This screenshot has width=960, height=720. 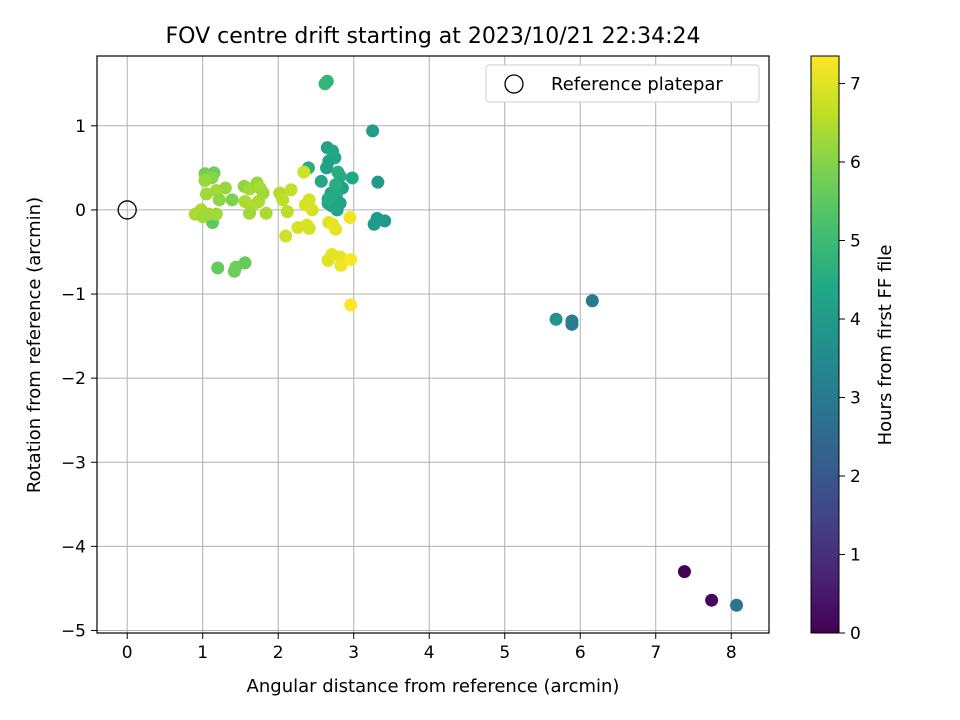 I want to click on y-ticks: 1 0 −1 −2 −3 −4 −5, so click(x=79, y=379).